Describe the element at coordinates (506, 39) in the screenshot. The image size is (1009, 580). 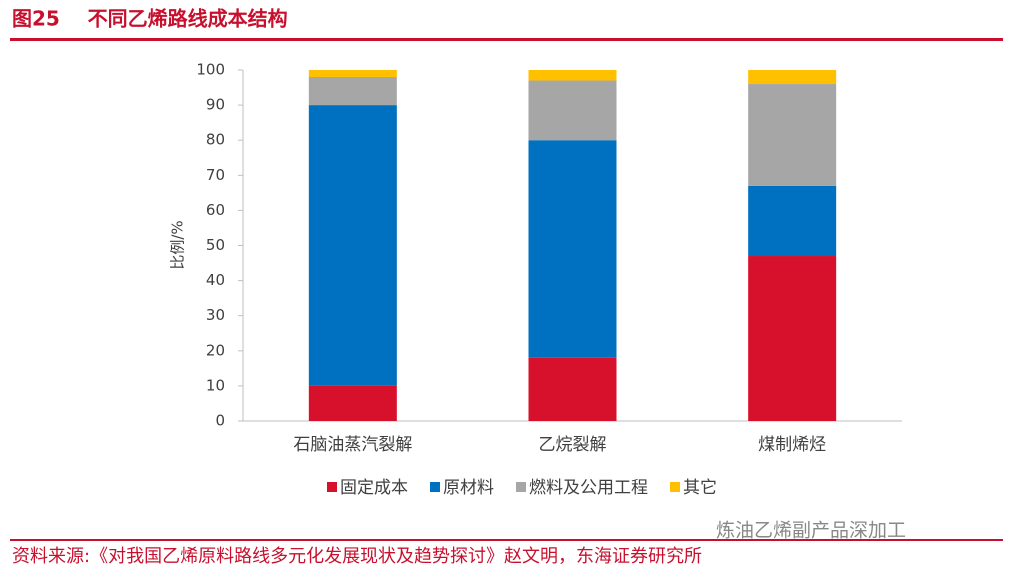
I see `title-rule` at that location.